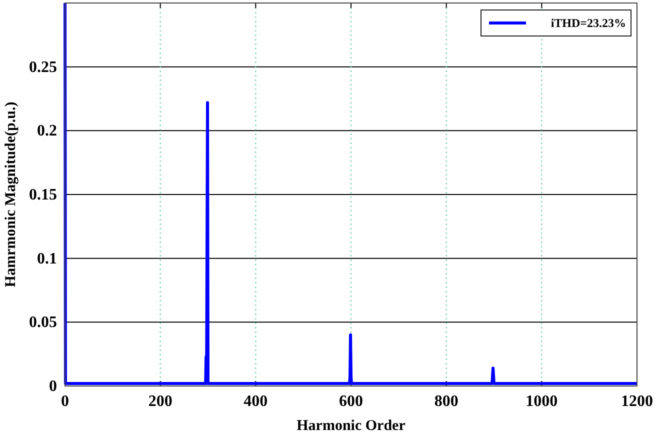  What do you see at coordinates (588, 23) in the screenshot?
I see `legend-label: iTHD=23.23%` at bounding box center [588, 23].